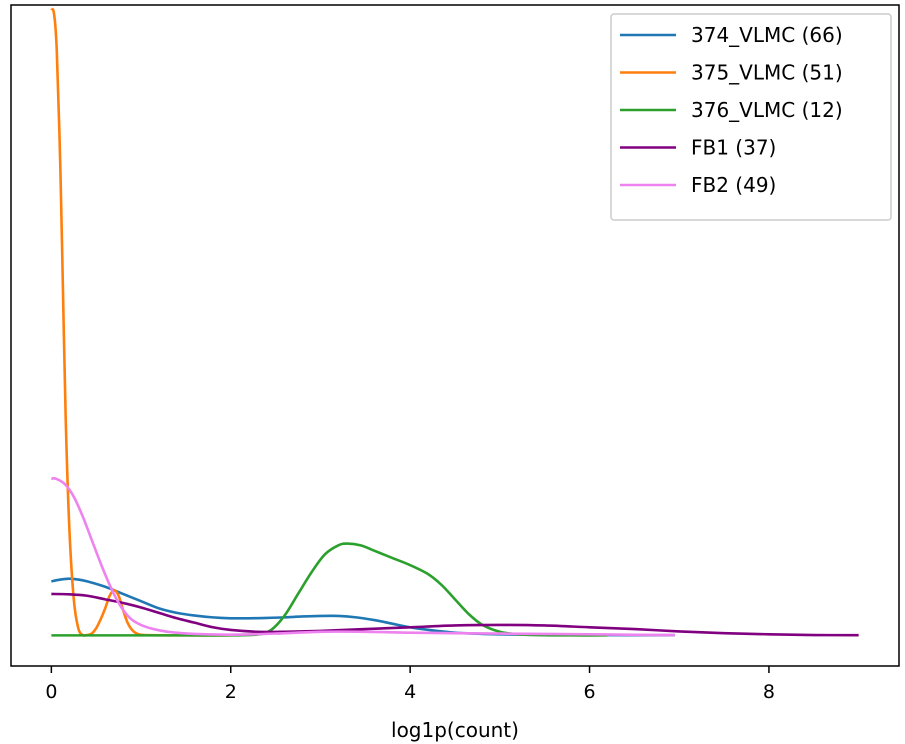  Describe the element at coordinates (769, 692) in the screenshot. I see `x-tick-label-4: 8` at that location.